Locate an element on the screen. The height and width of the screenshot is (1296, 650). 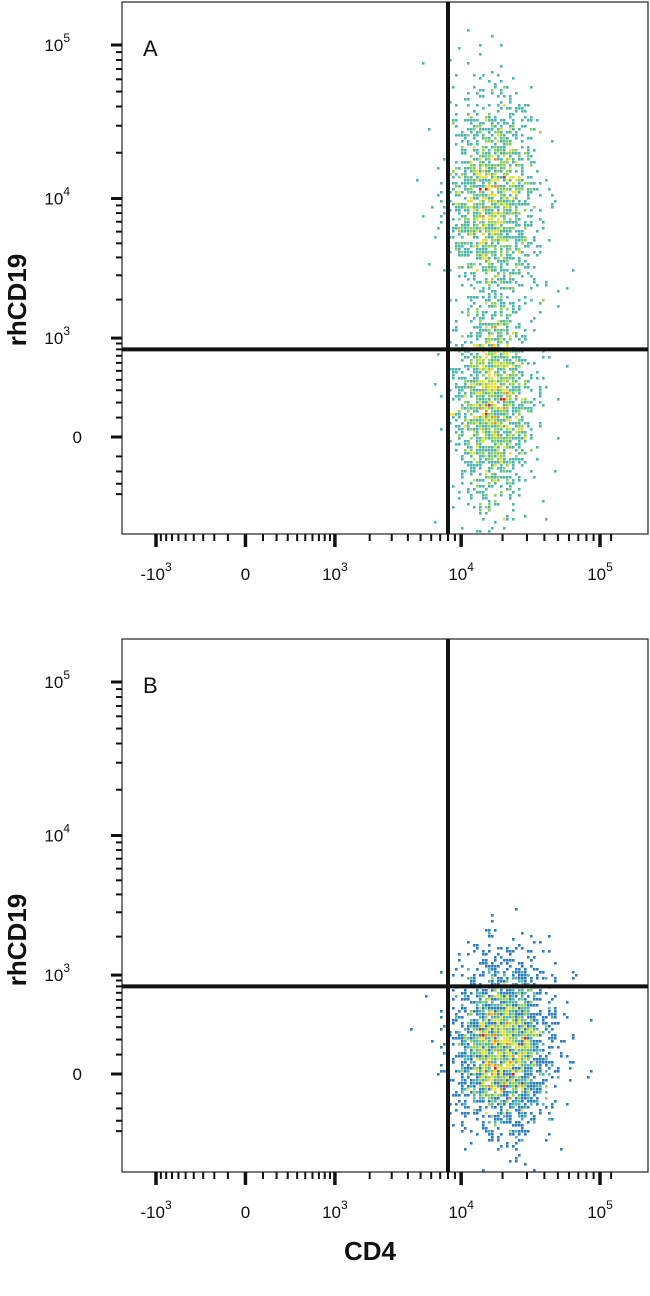
x-tick-label: 105 is located at coordinates (600, 572).